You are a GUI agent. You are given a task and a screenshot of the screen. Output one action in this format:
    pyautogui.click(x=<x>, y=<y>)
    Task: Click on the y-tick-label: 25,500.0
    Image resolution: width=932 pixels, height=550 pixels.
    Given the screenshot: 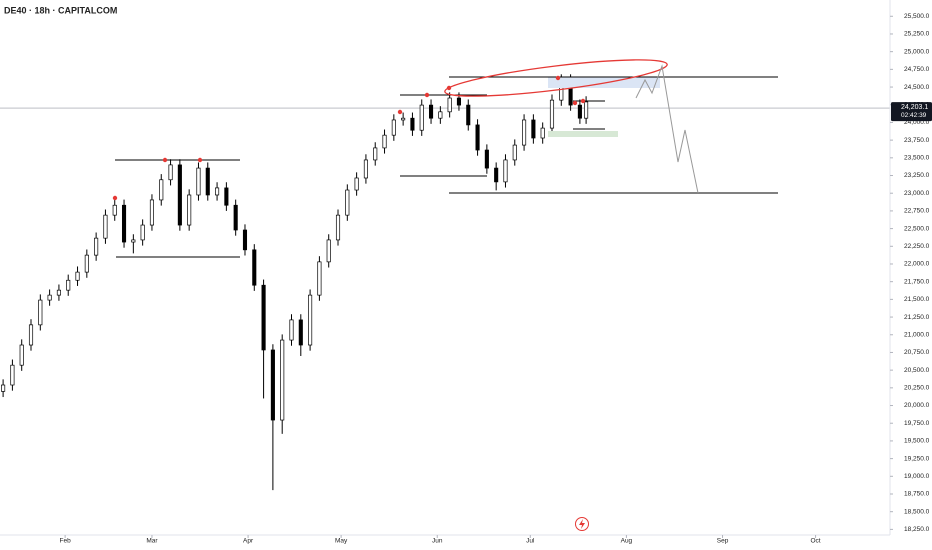 What is the action you would take?
    pyautogui.click(x=917, y=16)
    